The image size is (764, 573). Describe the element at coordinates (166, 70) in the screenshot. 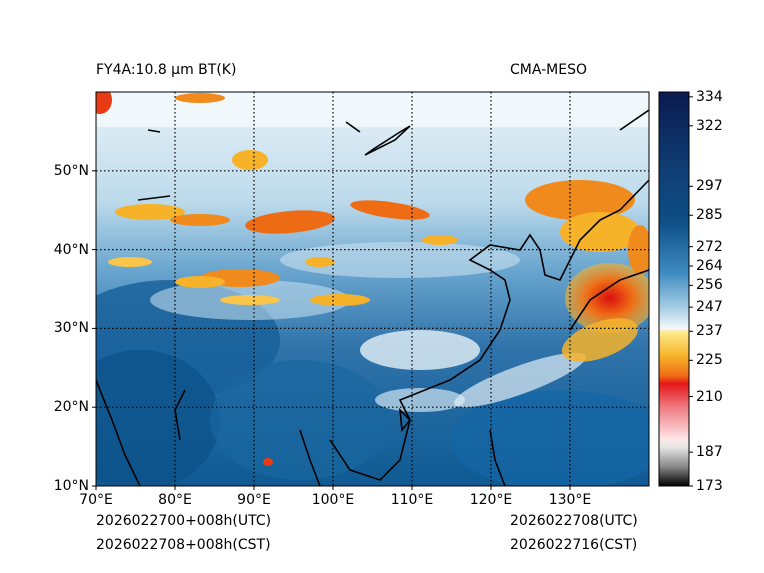

I see `chart-title: FY4A:10.8 µm BT(K)` at that location.